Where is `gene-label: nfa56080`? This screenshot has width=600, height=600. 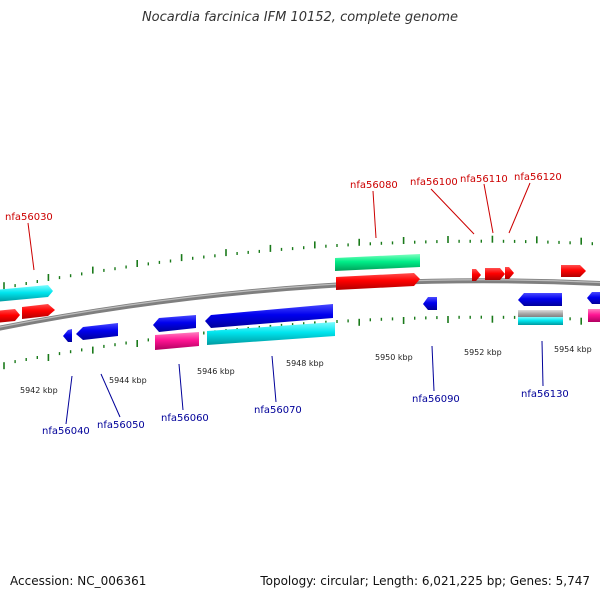 gene-label: nfa56080 is located at coordinates (374, 185).